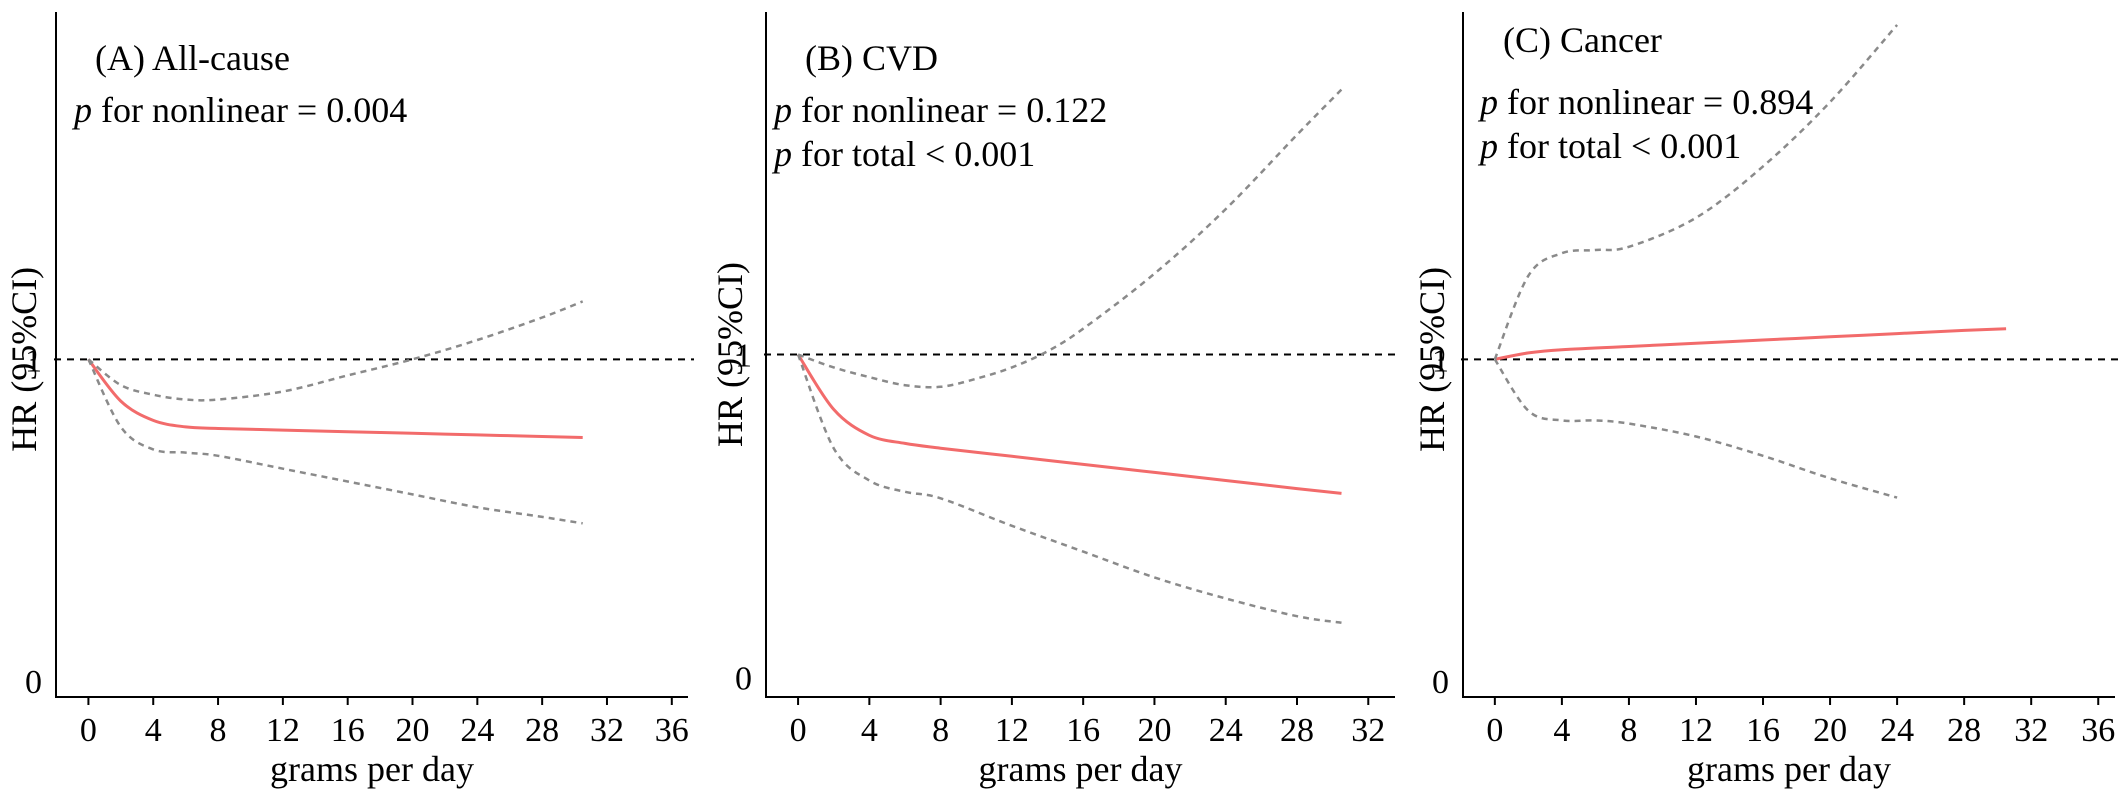 The image size is (2128, 795). I want to click on stat-line: p for nonlinear = 0.122, so click(939, 110).